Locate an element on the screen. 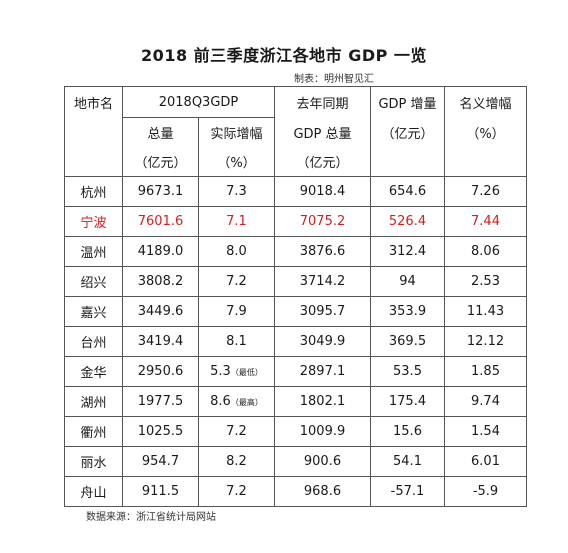  cell-city: 杭州 is located at coordinates (93, 191).